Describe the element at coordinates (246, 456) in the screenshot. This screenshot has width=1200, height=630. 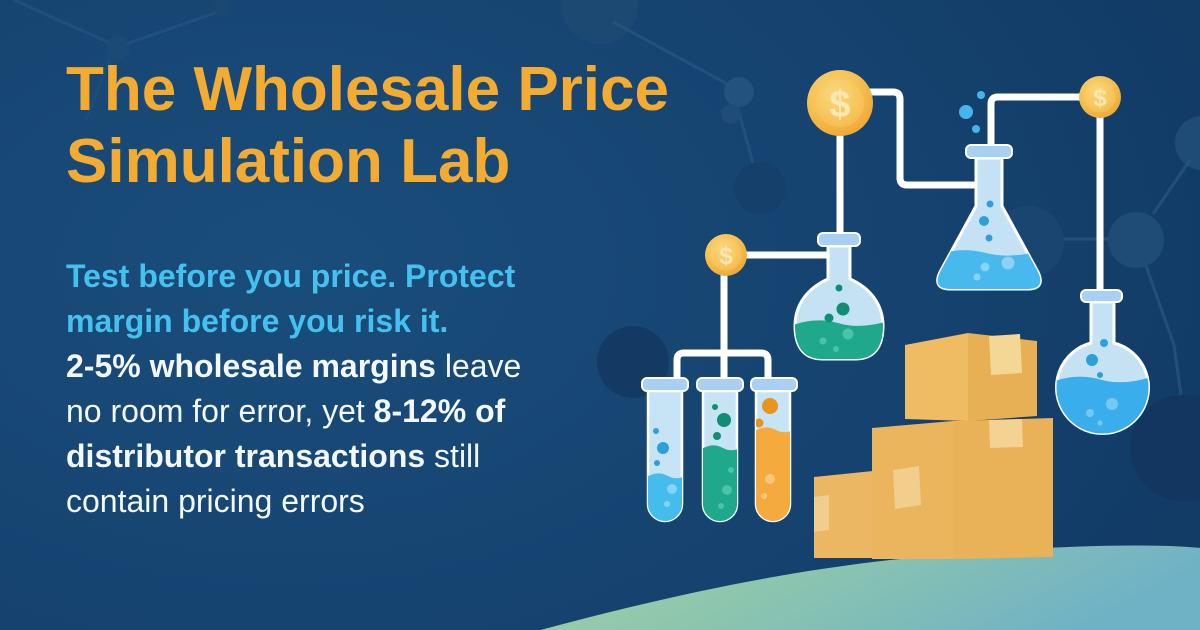
I see `stat-distributor-transactions: distributor transactions` at that location.